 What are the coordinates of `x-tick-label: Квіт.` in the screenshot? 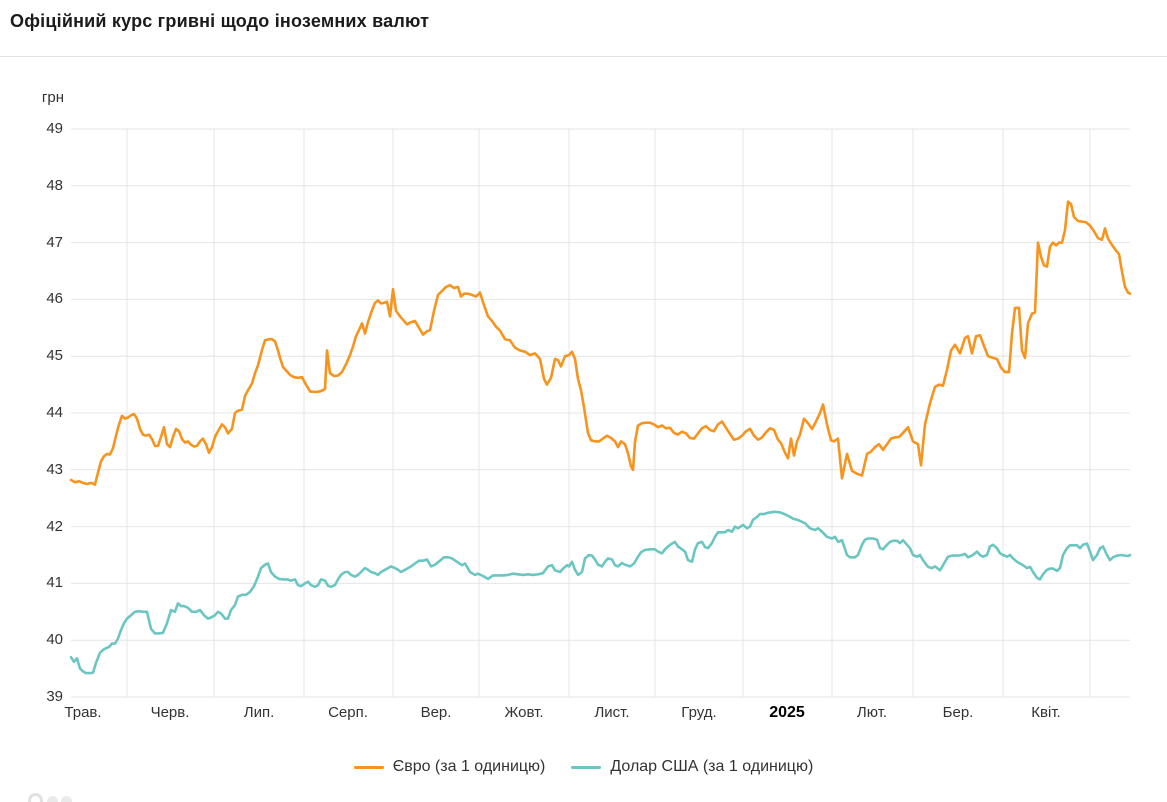 It's located at (1046, 712).